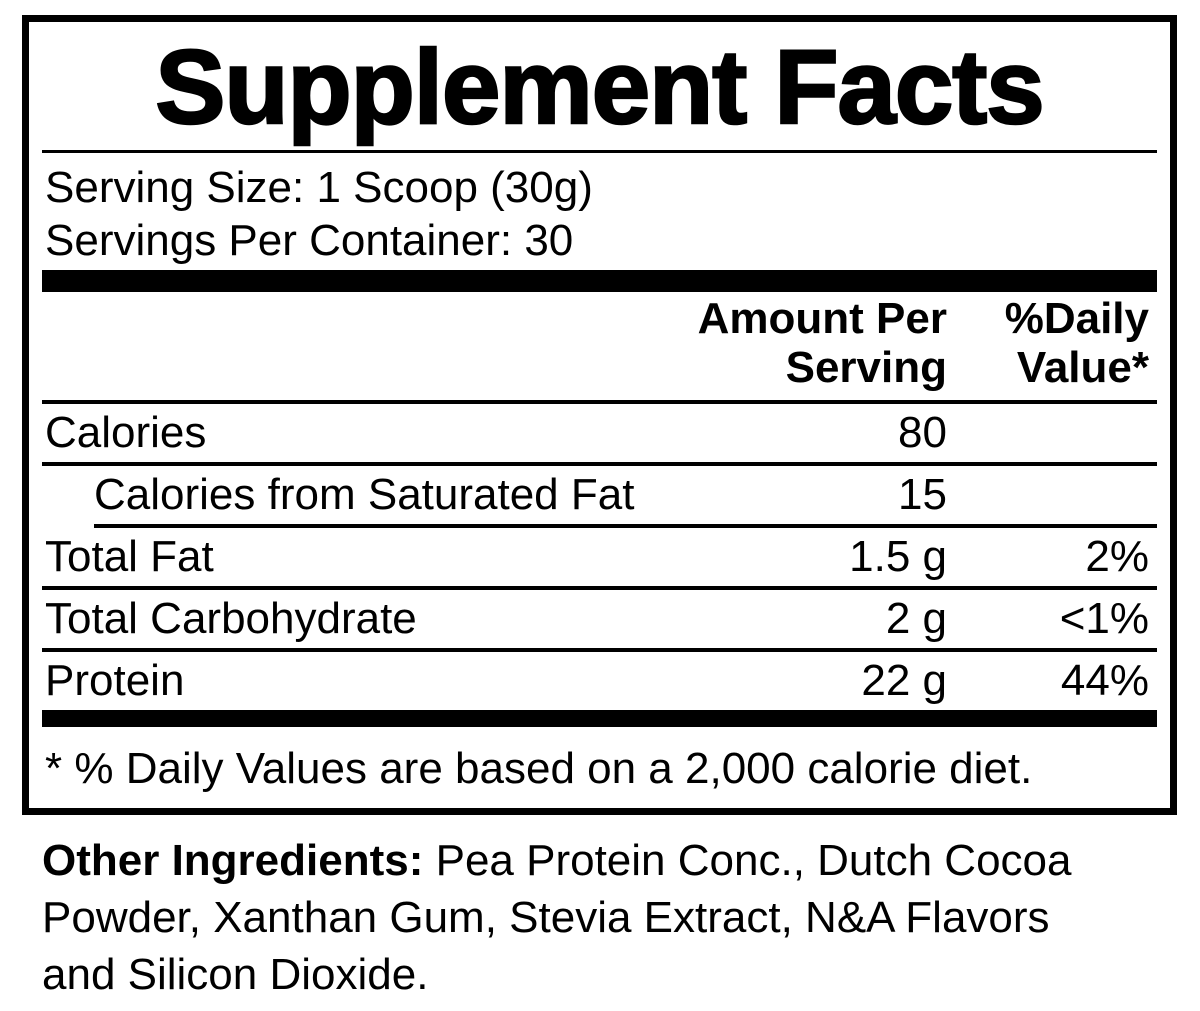 The width and height of the screenshot is (1200, 1011). What do you see at coordinates (599, 346) in the screenshot?
I see `table-header: Amount Per Serving %Daily Value*` at bounding box center [599, 346].